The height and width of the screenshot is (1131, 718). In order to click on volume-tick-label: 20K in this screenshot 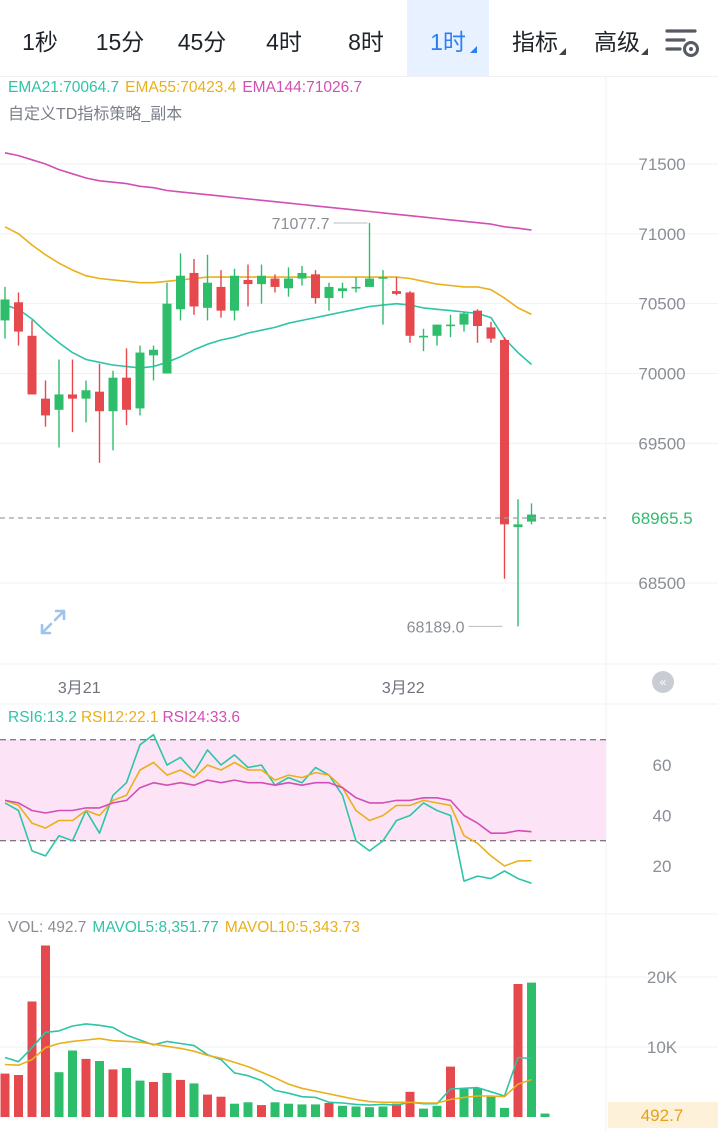, I will do `click(662, 977)`.